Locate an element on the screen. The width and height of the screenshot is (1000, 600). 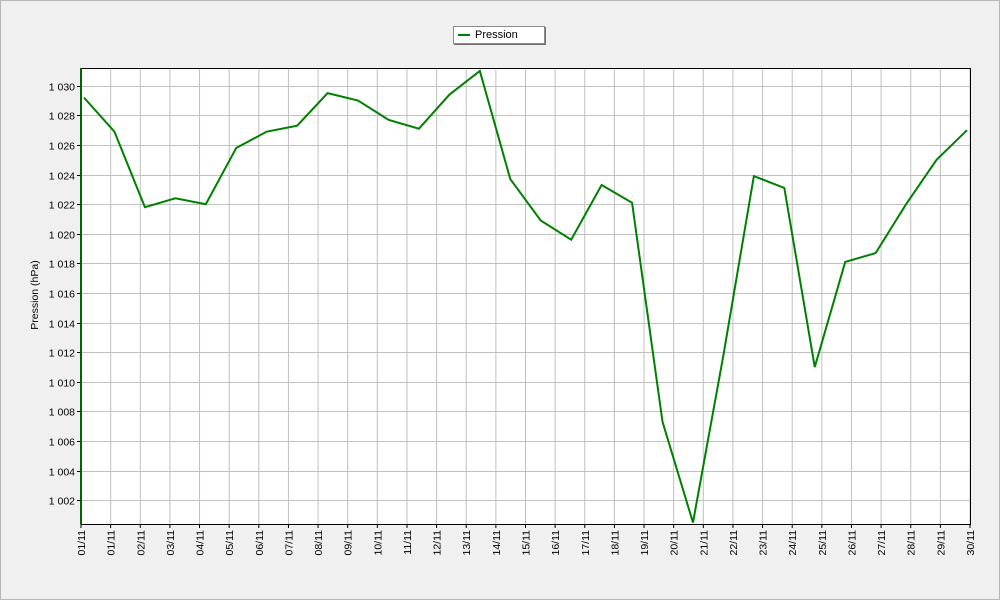
y-axis-title: Pression (hPa) is located at coordinates (35, 294).